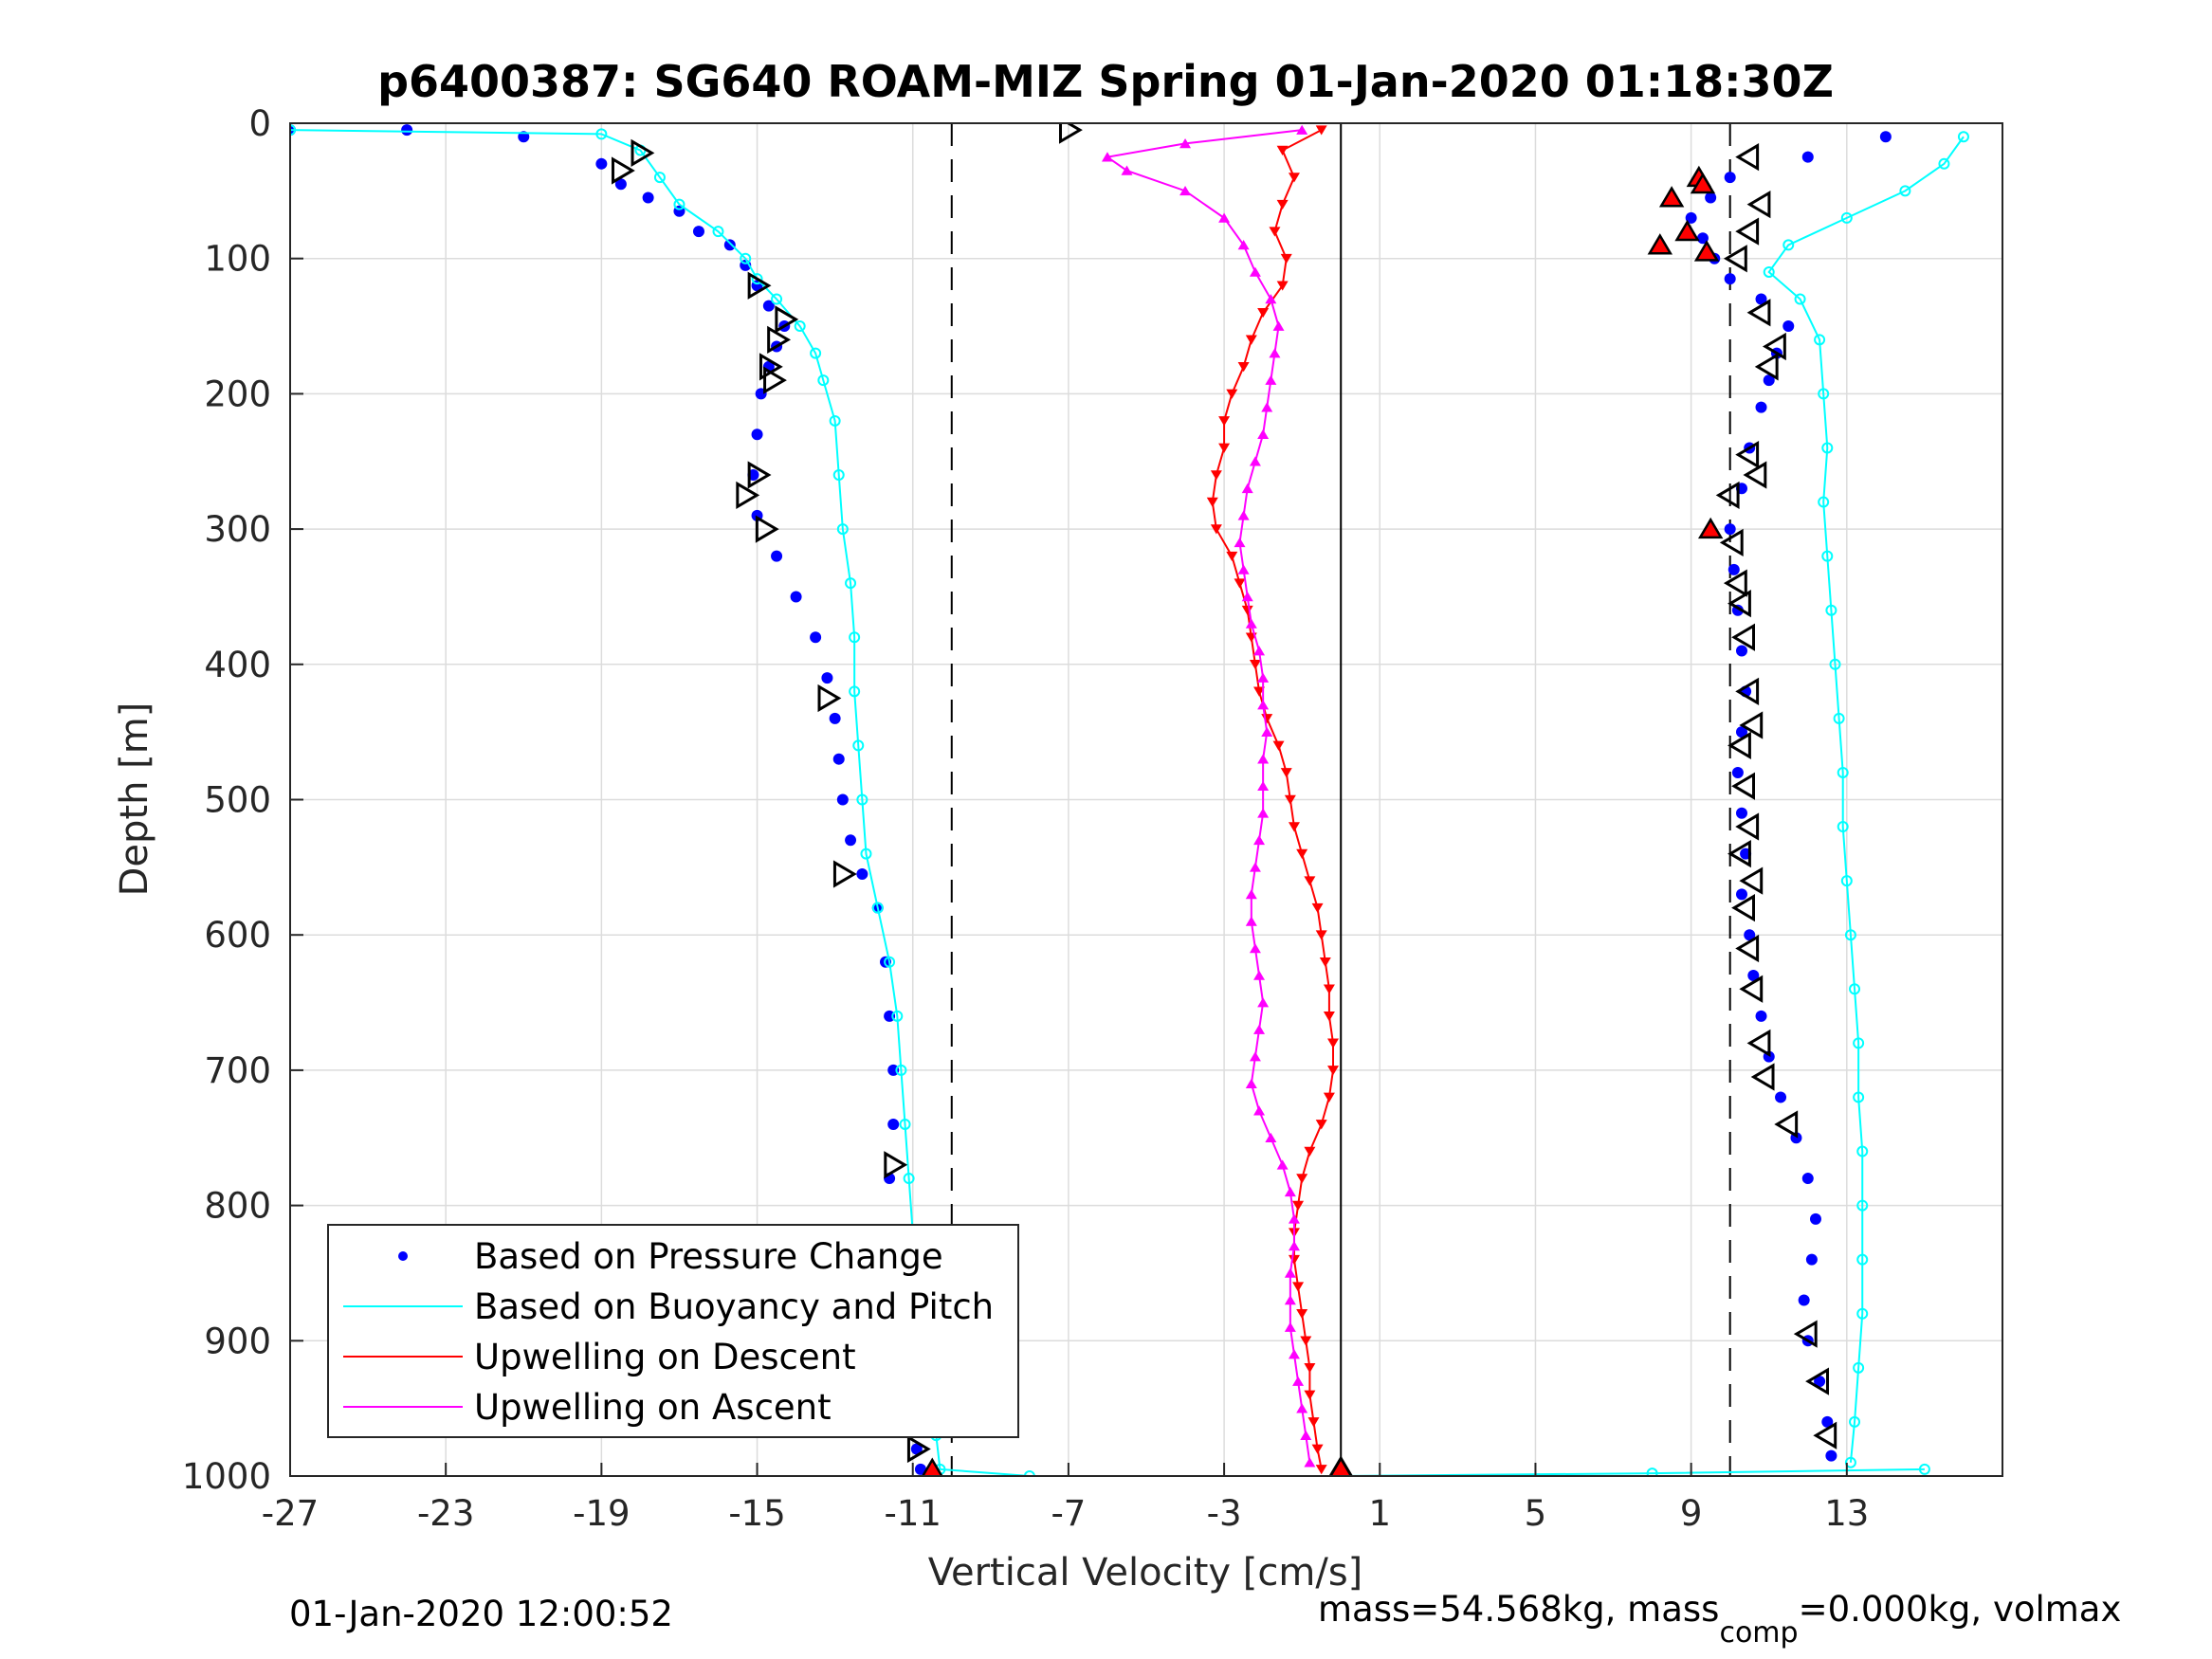 The height and width of the screenshot is (1659, 2212). Describe the element at coordinates (237, 1070) in the screenshot. I see `y-tick-label: 700` at that location.